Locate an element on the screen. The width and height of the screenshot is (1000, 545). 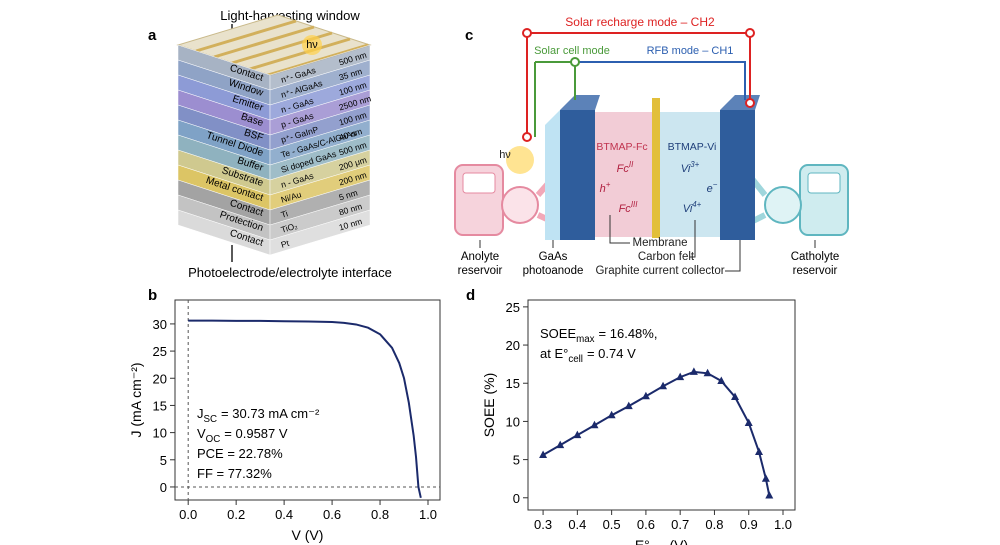
x-tick-label: 0.3 is located at coordinates (543, 524).